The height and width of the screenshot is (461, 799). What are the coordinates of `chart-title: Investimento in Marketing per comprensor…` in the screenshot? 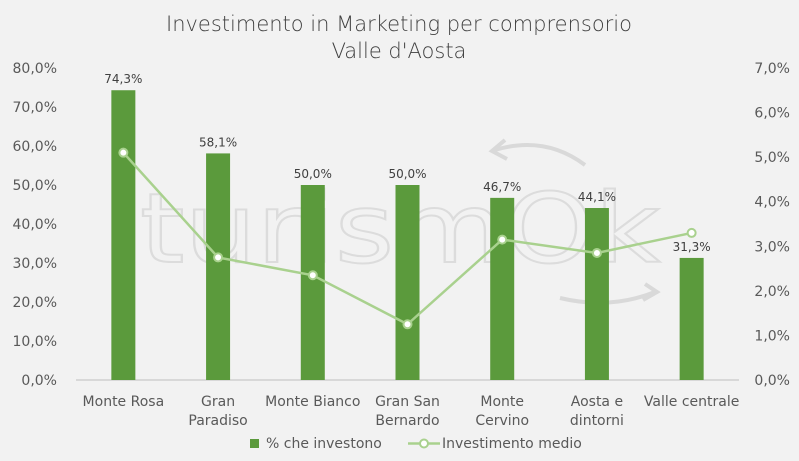 It's located at (399, 37).